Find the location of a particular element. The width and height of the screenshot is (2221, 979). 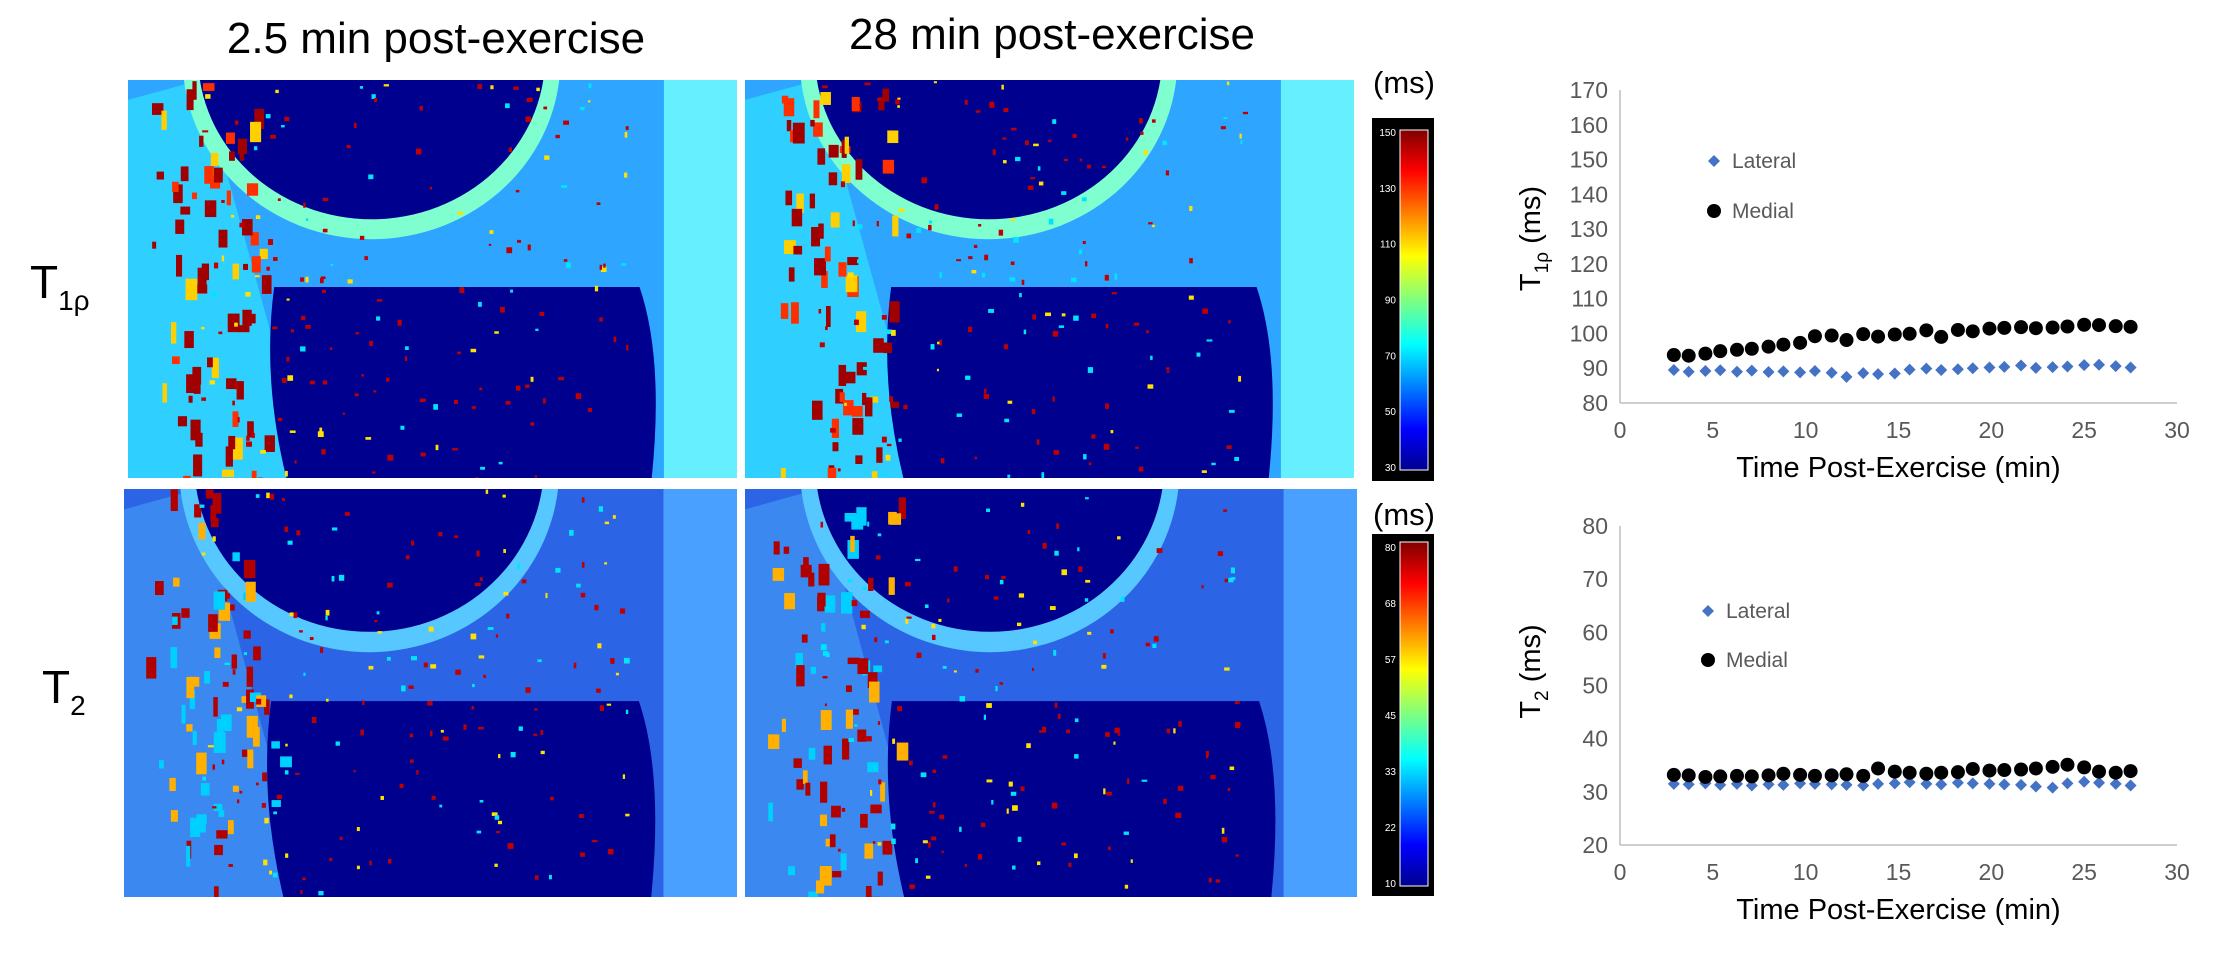

legend-label: Medial is located at coordinates (1757, 660).